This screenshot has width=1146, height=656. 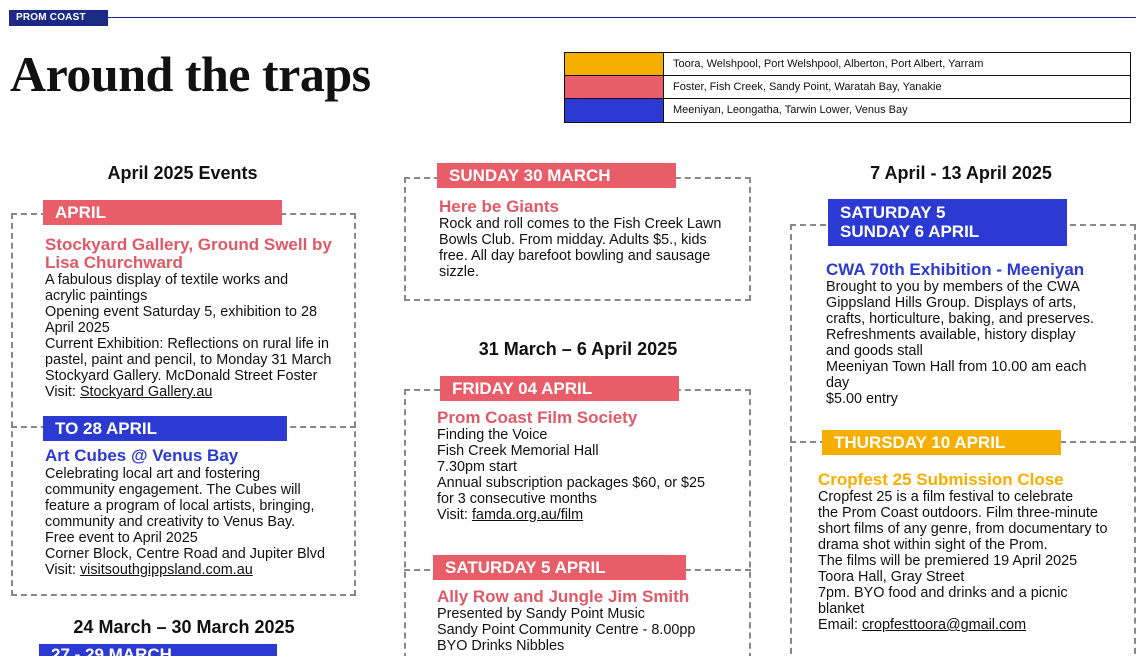 What do you see at coordinates (910, 231) in the screenshot?
I see `event-date-line: SUNDAY 6 APRIL` at bounding box center [910, 231].